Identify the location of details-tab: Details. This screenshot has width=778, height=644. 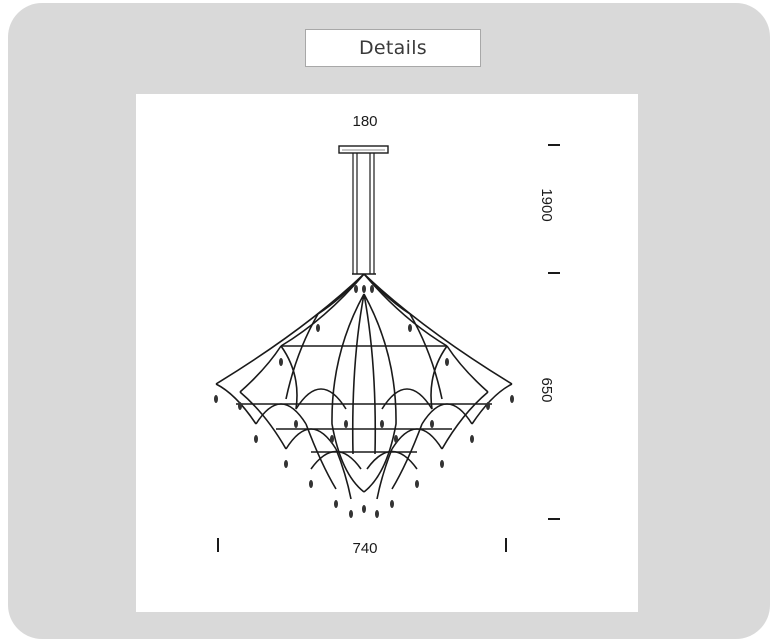
(393, 48).